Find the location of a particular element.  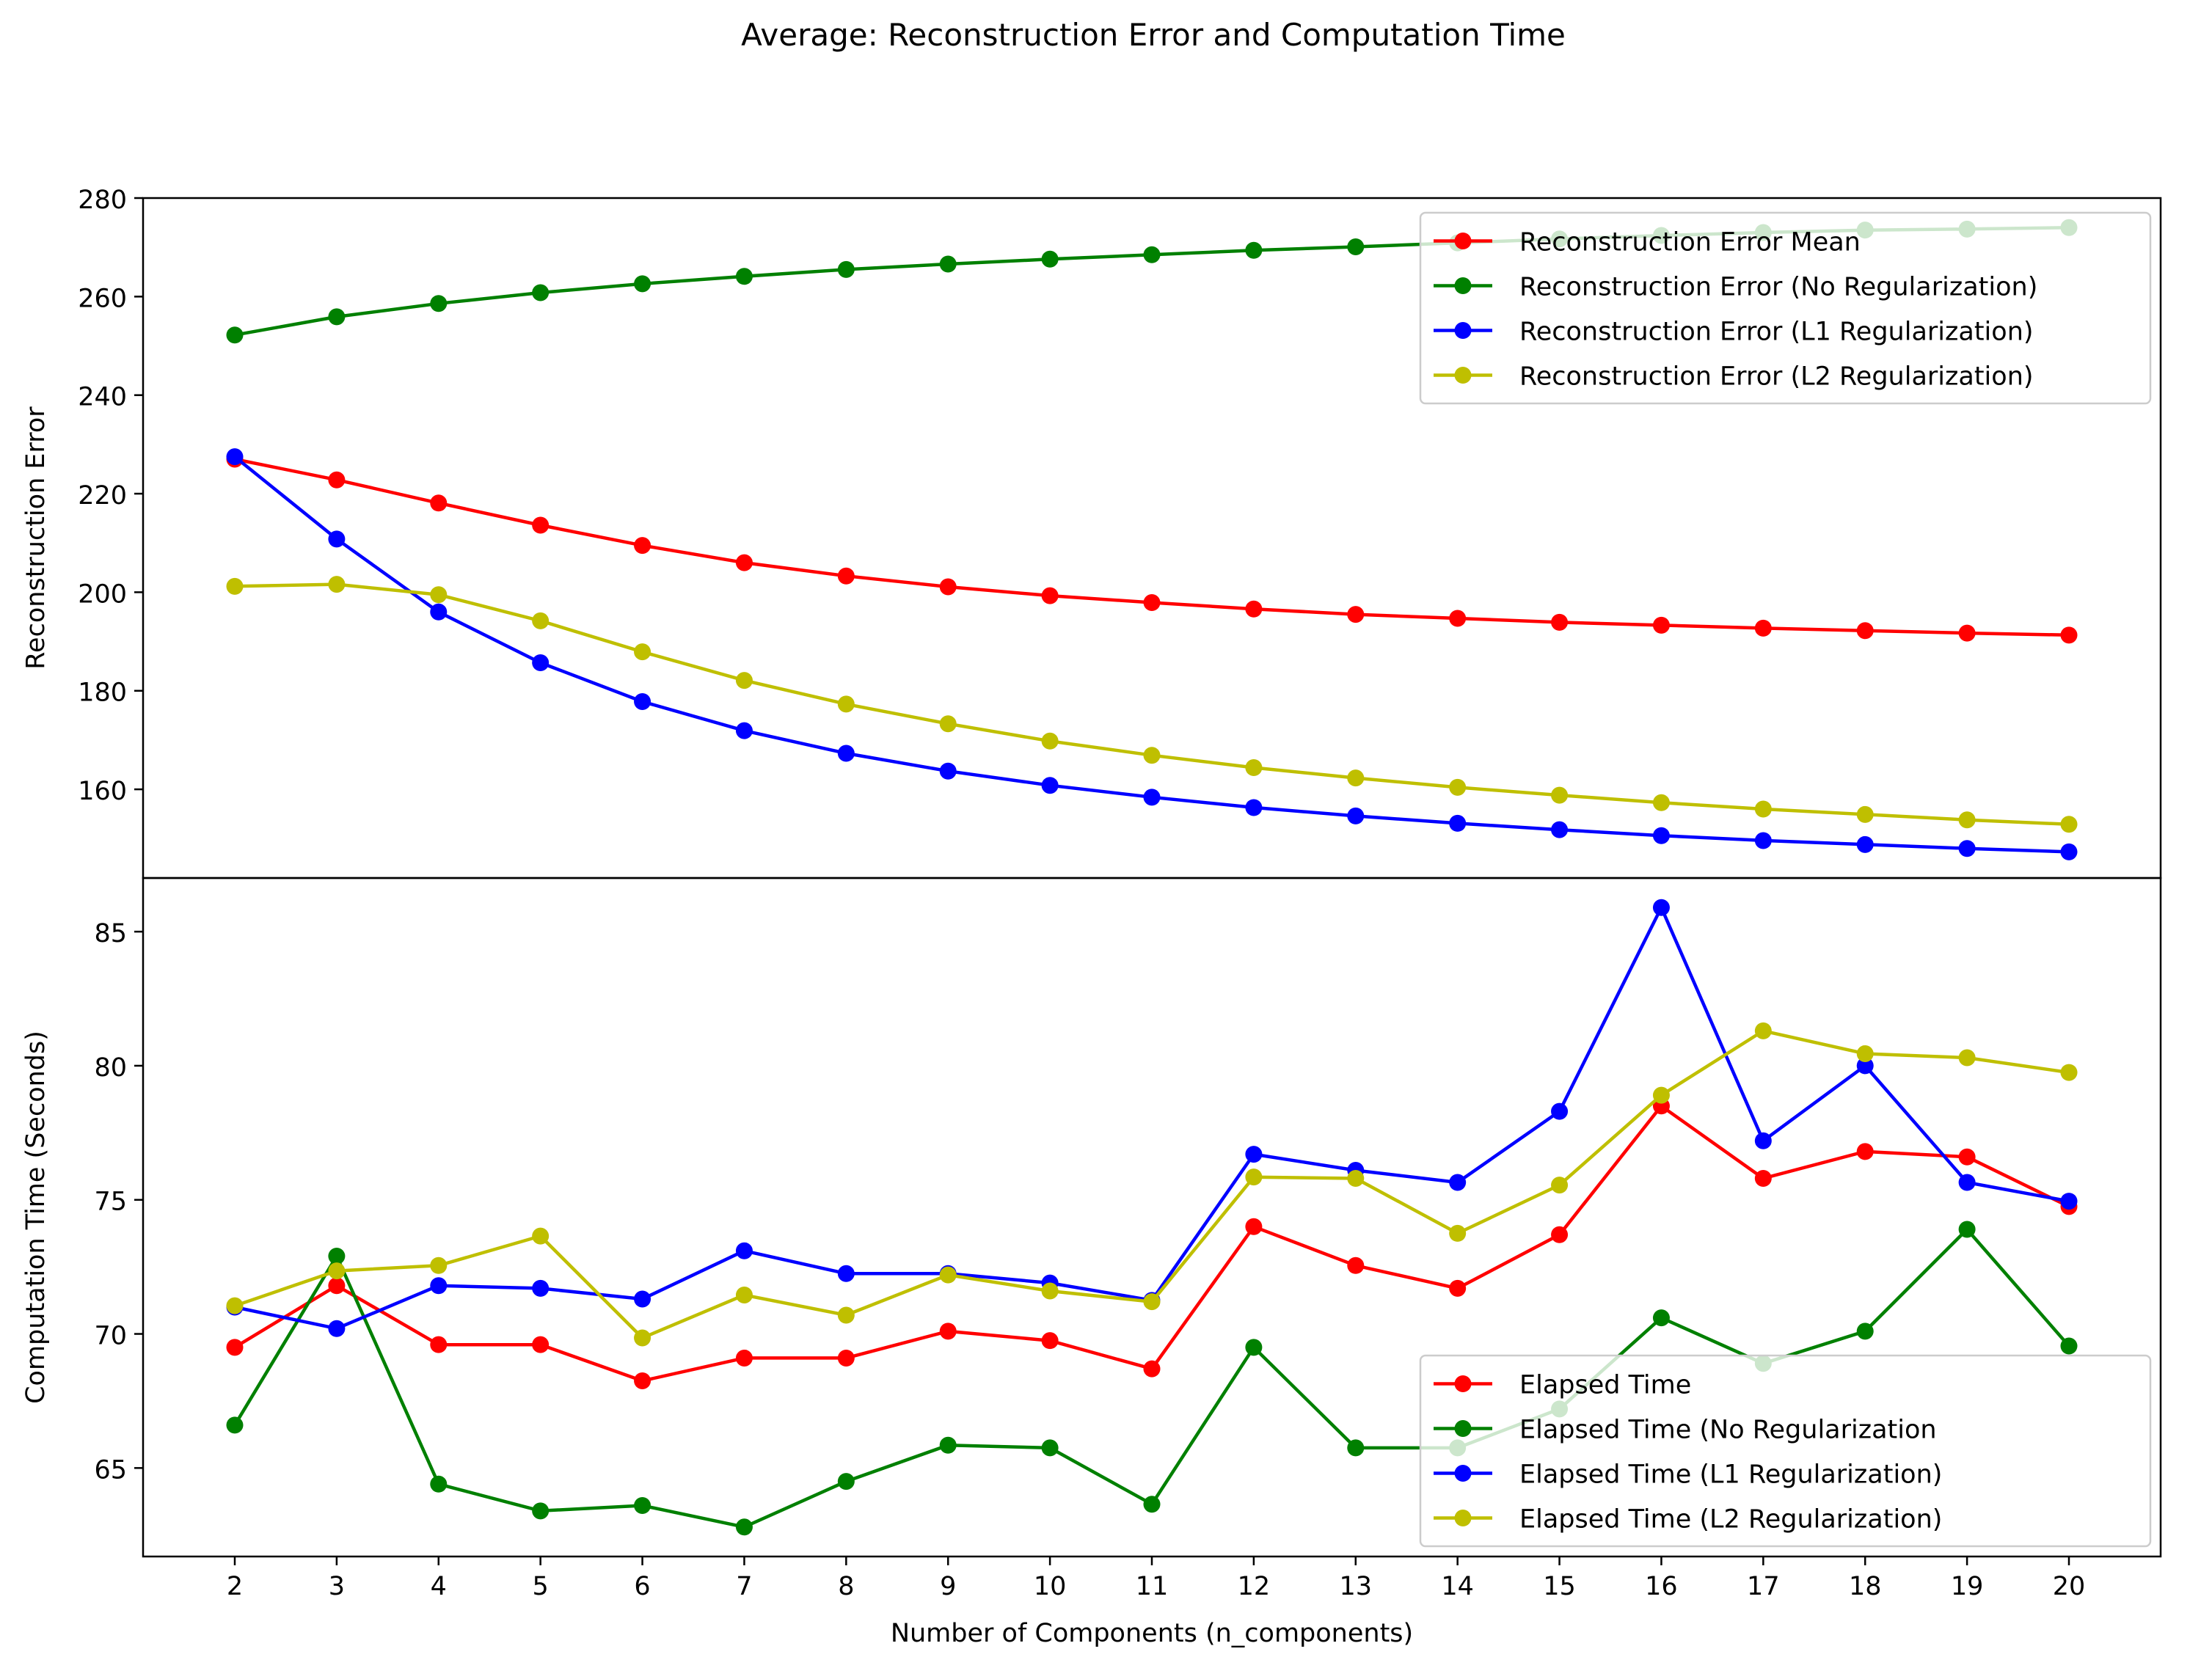

x-tick-label: 8 is located at coordinates (846, 1586).